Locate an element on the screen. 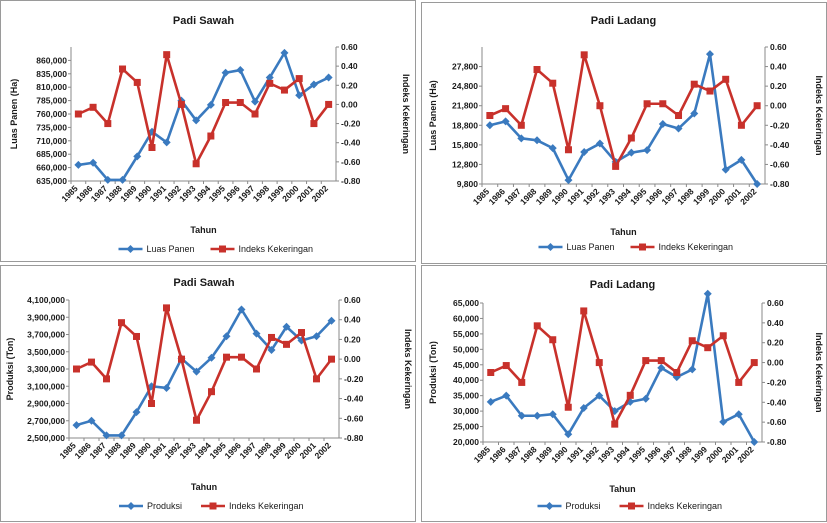 The image size is (827, 523). x-axis-label: Tahun is located at coordinates (622, 489).